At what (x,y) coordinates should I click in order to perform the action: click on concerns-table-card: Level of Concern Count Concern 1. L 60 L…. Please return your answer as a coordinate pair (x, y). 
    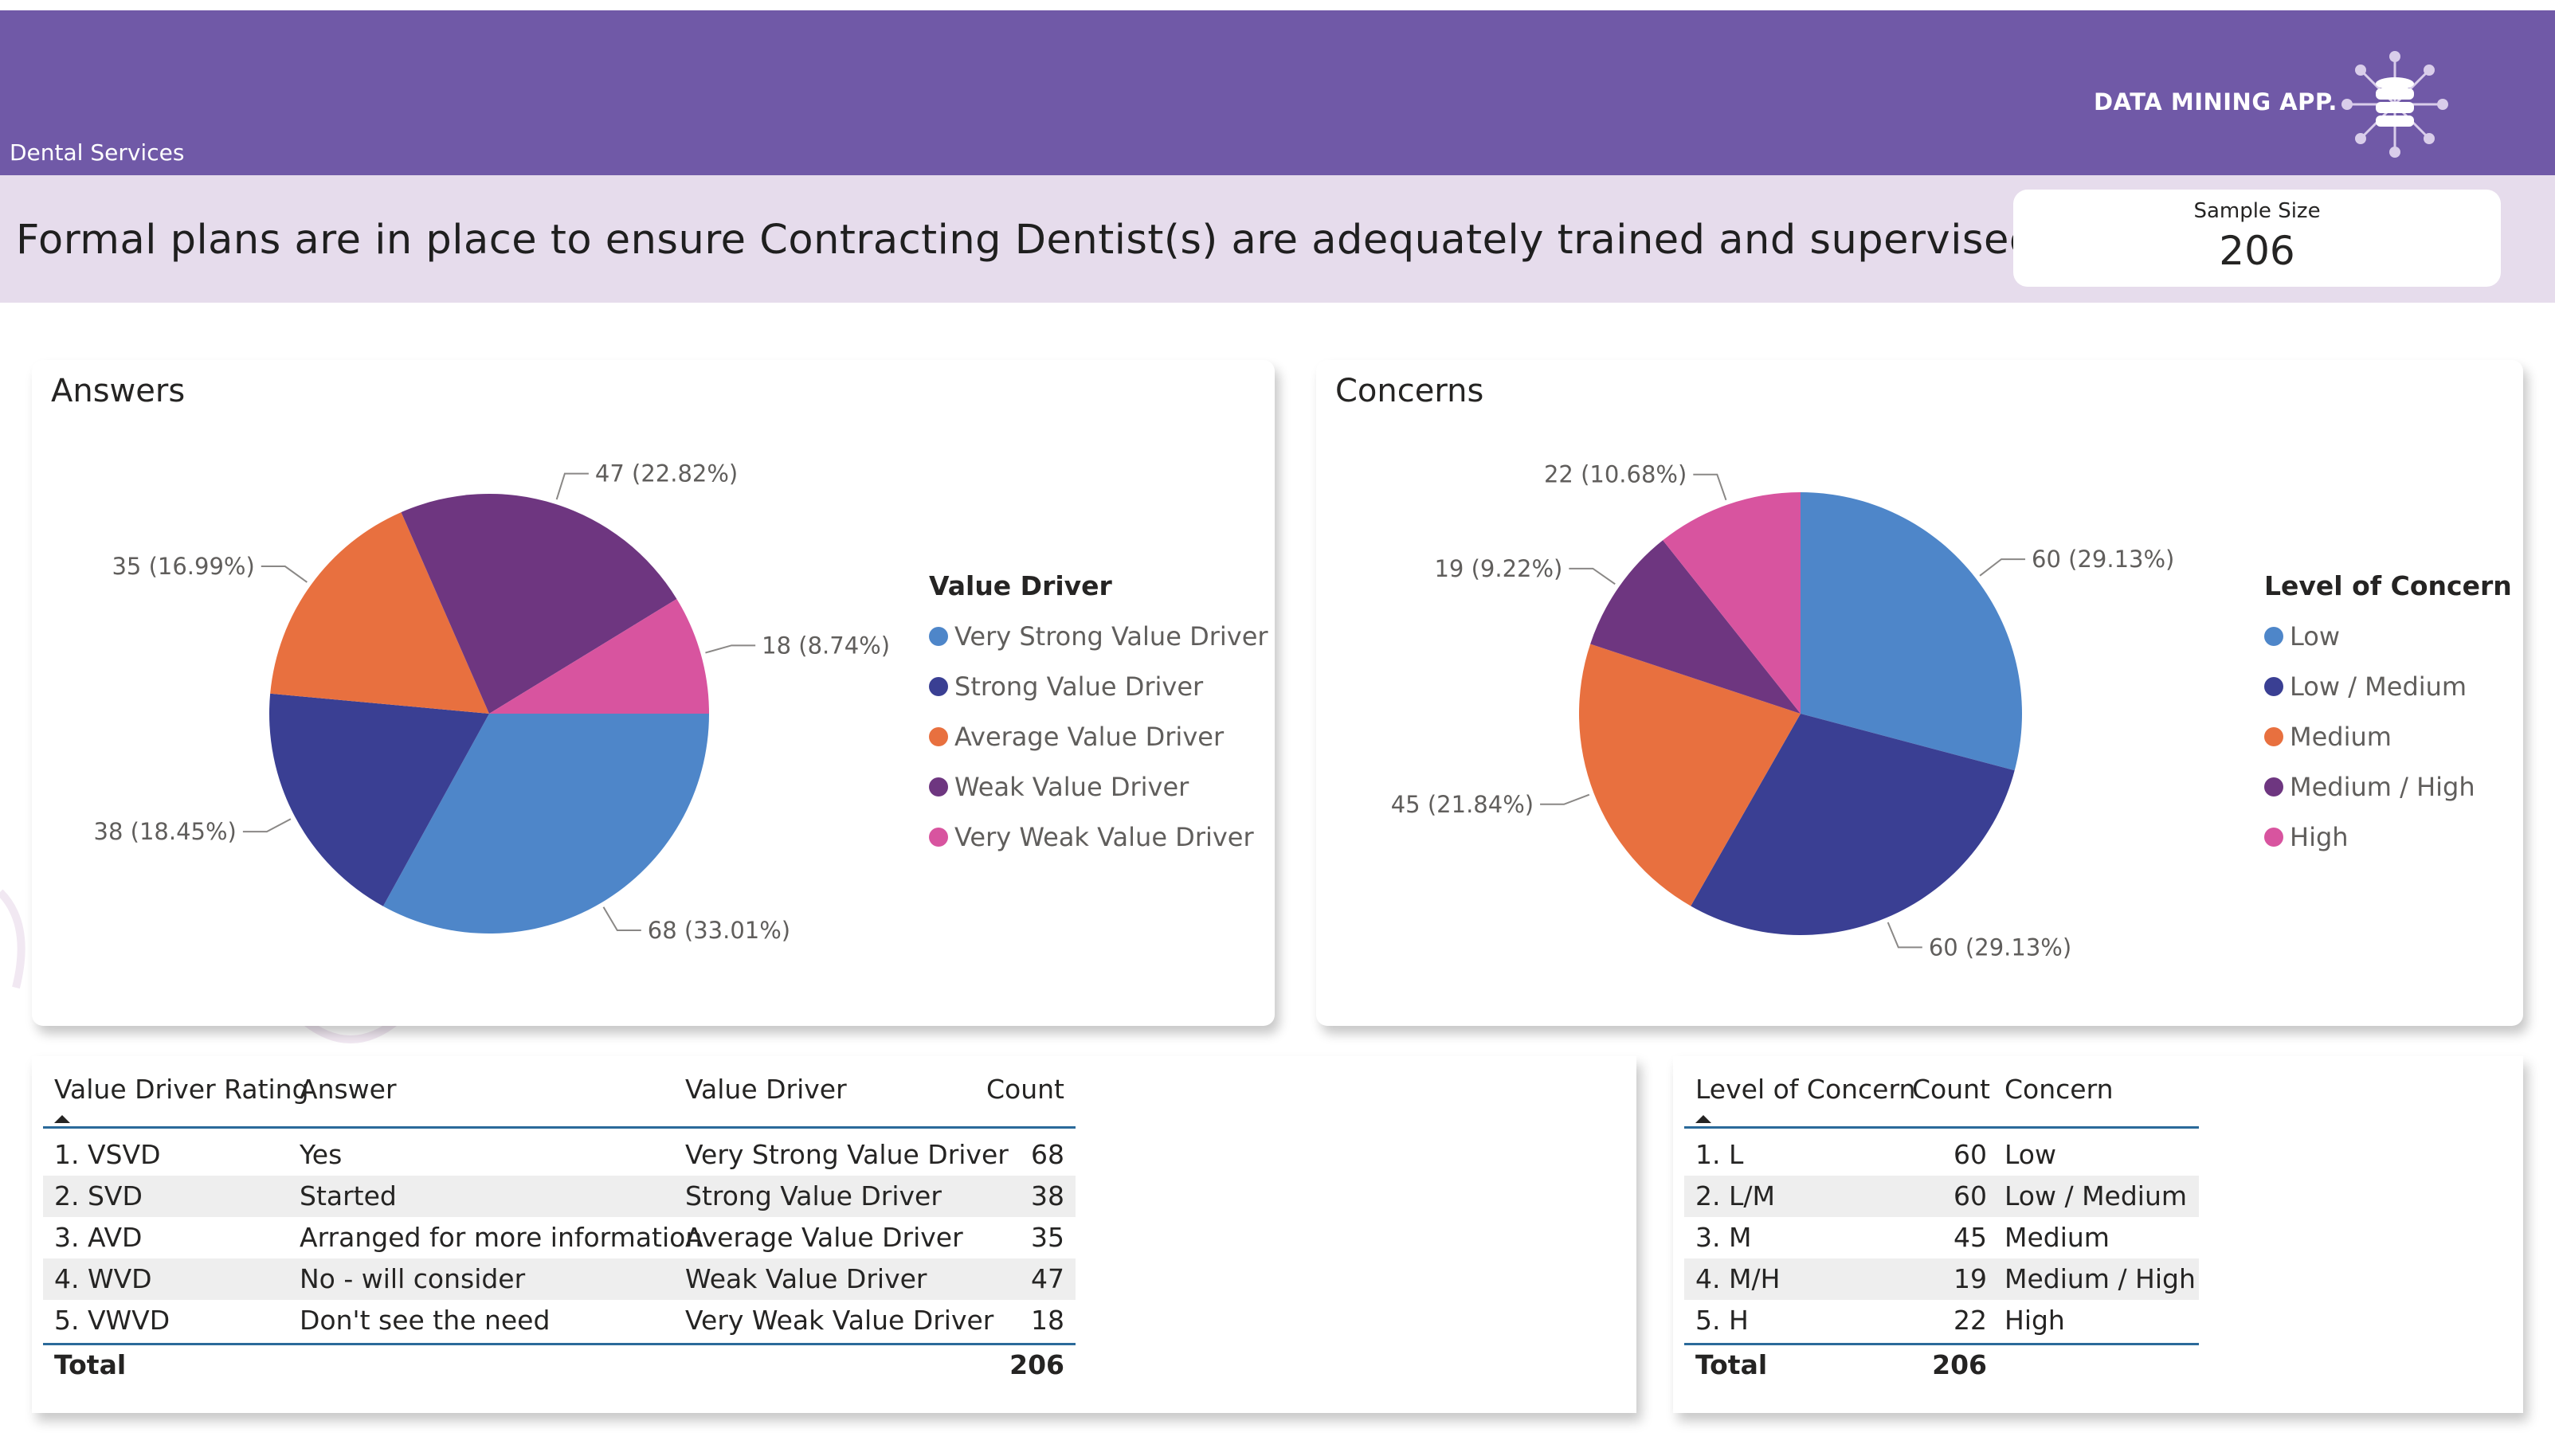
    Looking at the image, I should click on (2098, 1234).